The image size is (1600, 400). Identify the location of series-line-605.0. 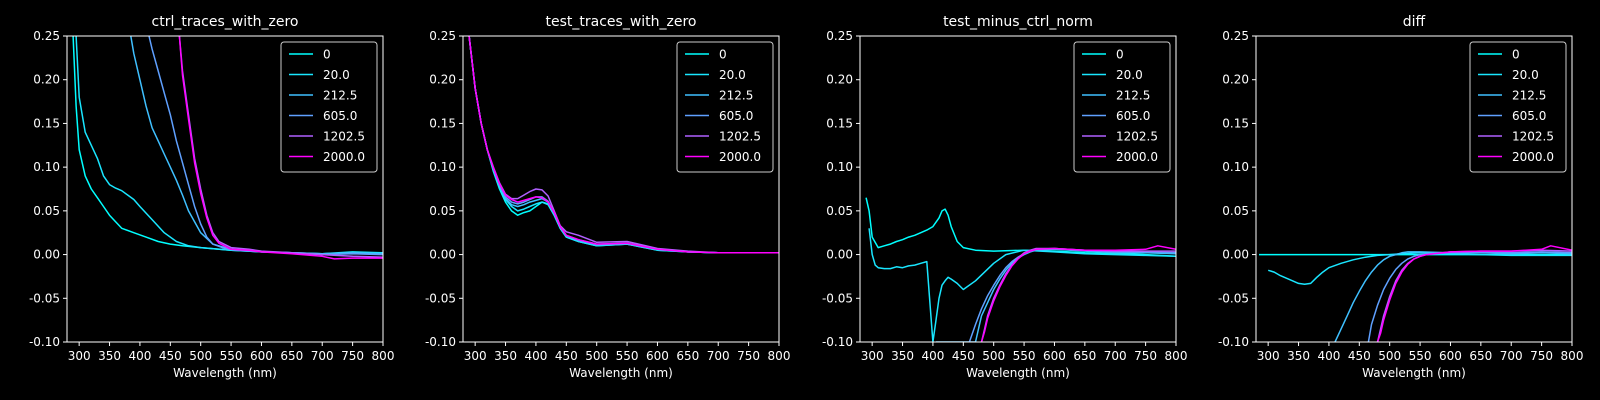
(1469, 296).